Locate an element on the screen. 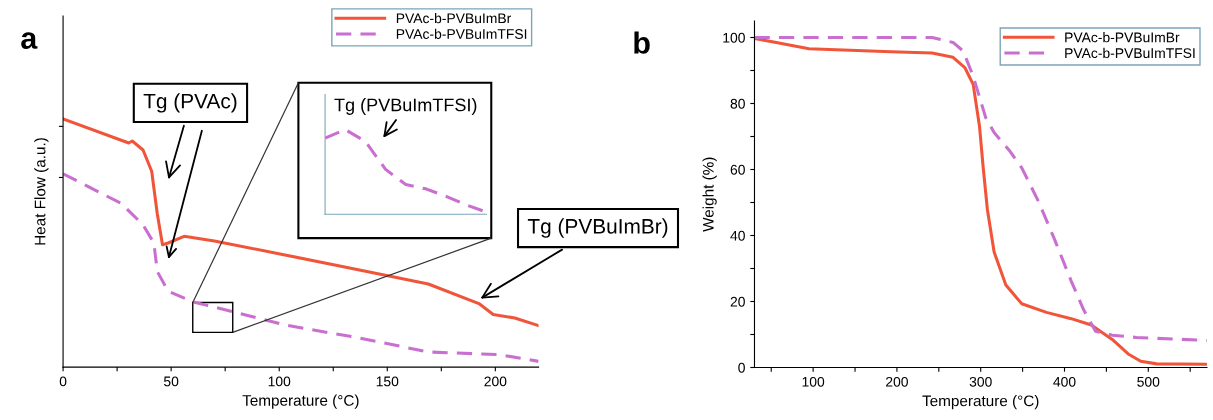  y-tick-label: 100 is located at coordinates (734, 37).